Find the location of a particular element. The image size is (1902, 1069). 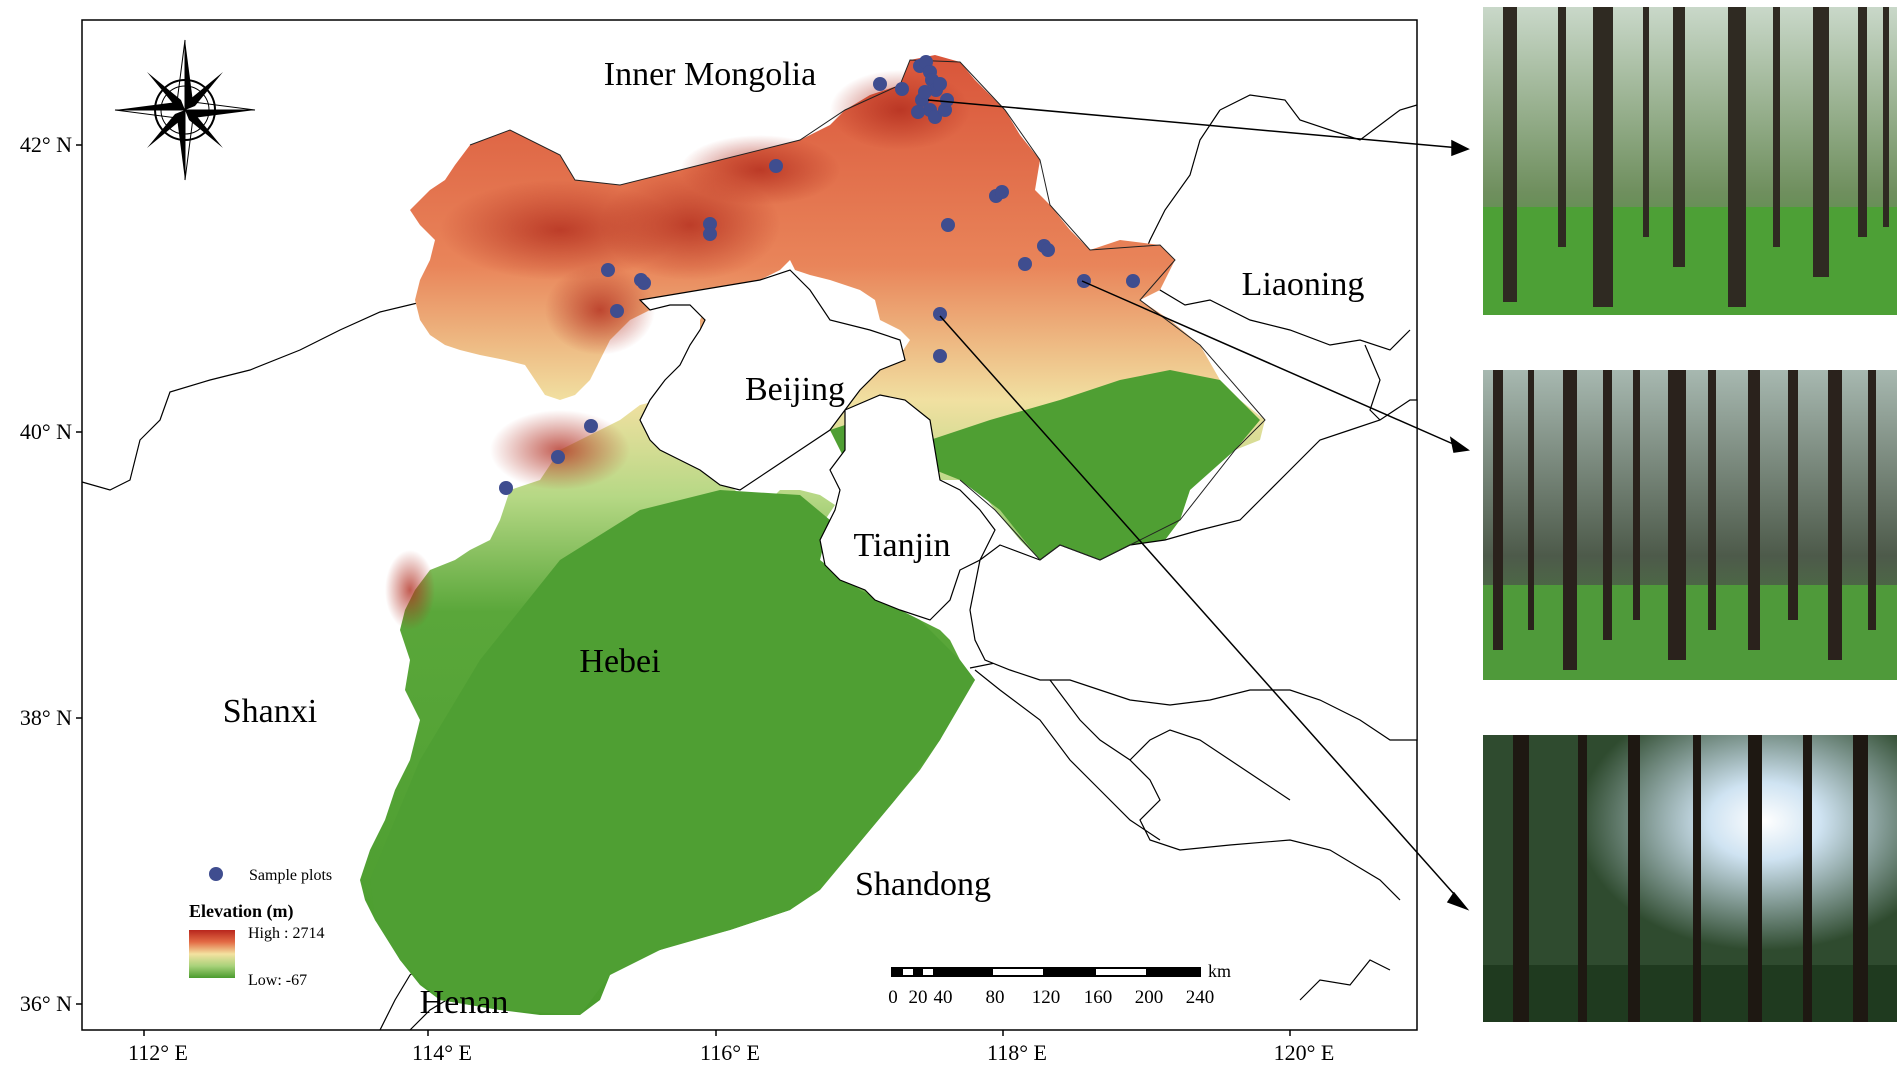

latitude-axis is located at coordinates (79, 574).